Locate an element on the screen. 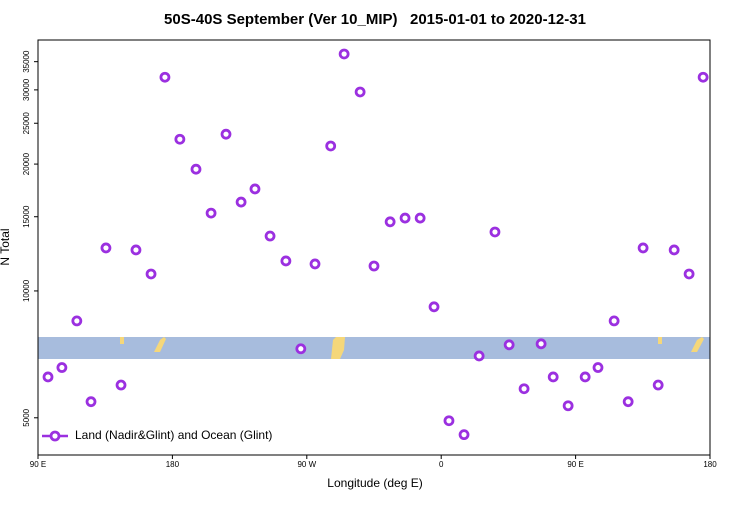  x-axis-label: Longitude (deg E) is located at coordinates (374, 483).